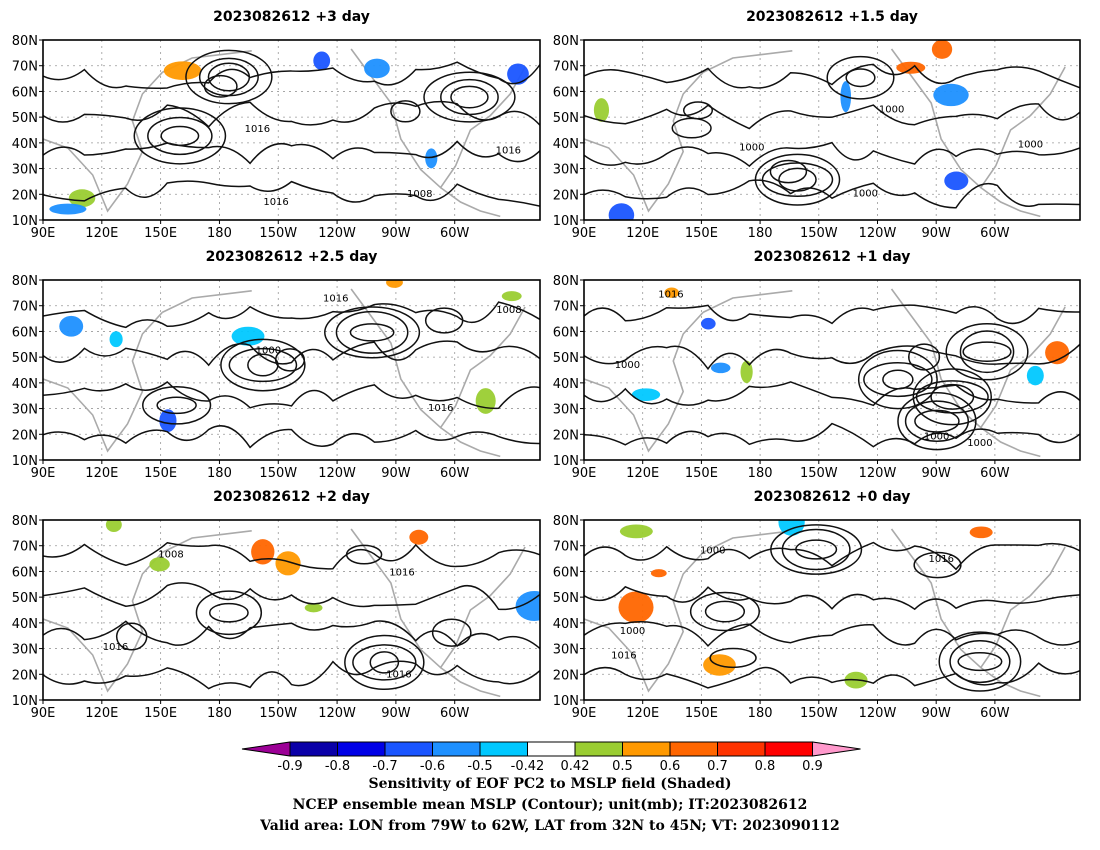  I want to click on colorbar-tick-label: 0.6, so click(670, 766).